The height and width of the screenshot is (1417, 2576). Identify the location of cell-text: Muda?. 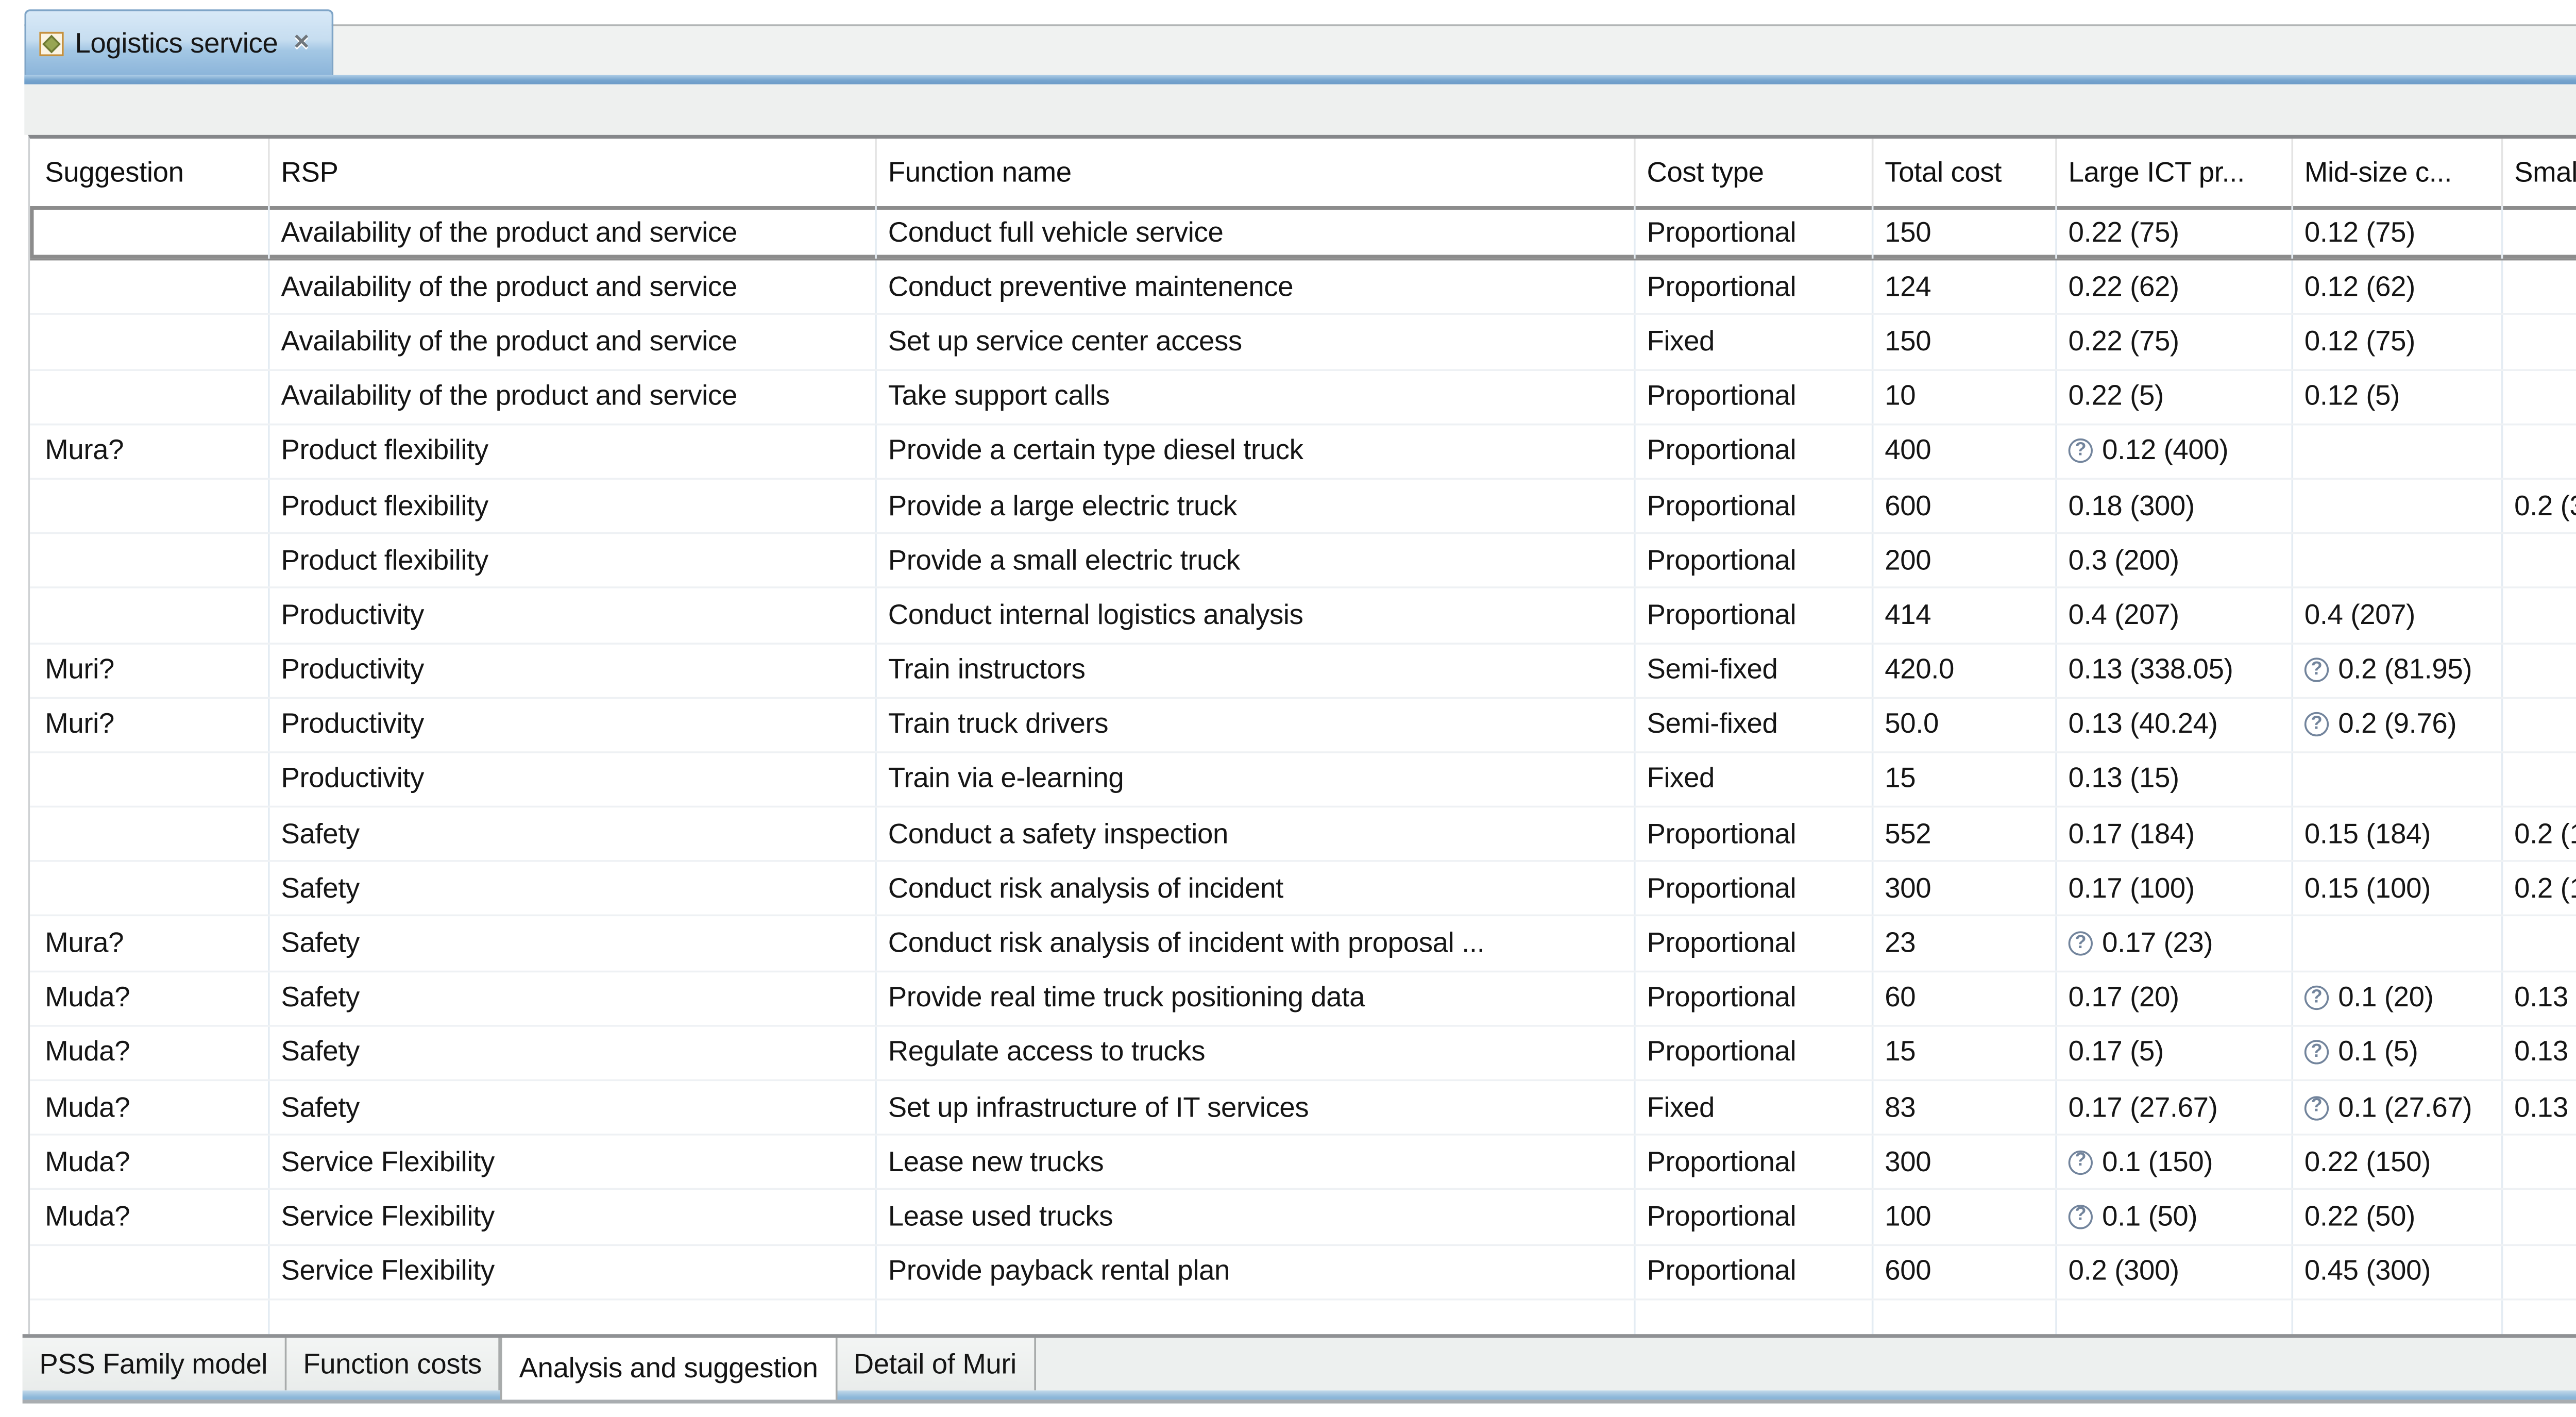
(87, 1107).